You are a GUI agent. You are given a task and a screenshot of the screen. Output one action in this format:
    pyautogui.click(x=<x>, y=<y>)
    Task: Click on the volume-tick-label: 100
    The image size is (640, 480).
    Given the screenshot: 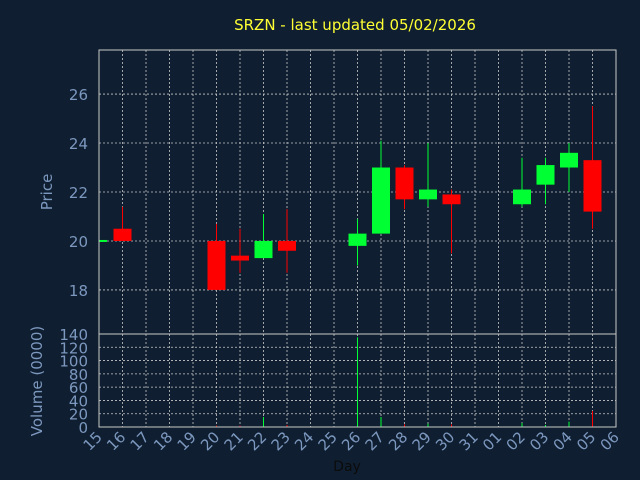 What is the action you would take?
    pyautogui.click(x=73, y=362)
    